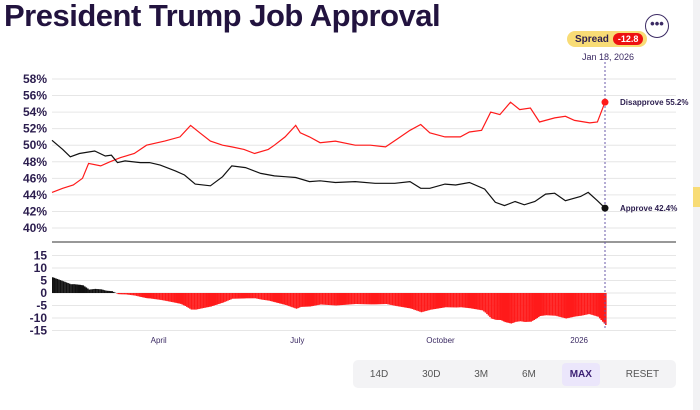 The height and width of the screenshot is (410, 700). I want to click on range-6m-button: 6M, so click(528, 374).